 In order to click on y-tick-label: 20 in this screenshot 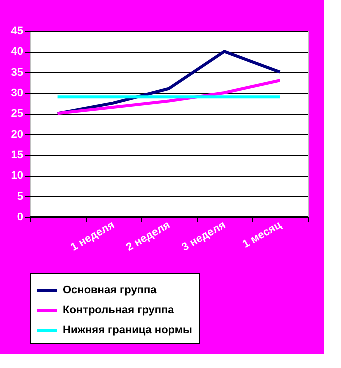, I will do `click(17, 134)`.